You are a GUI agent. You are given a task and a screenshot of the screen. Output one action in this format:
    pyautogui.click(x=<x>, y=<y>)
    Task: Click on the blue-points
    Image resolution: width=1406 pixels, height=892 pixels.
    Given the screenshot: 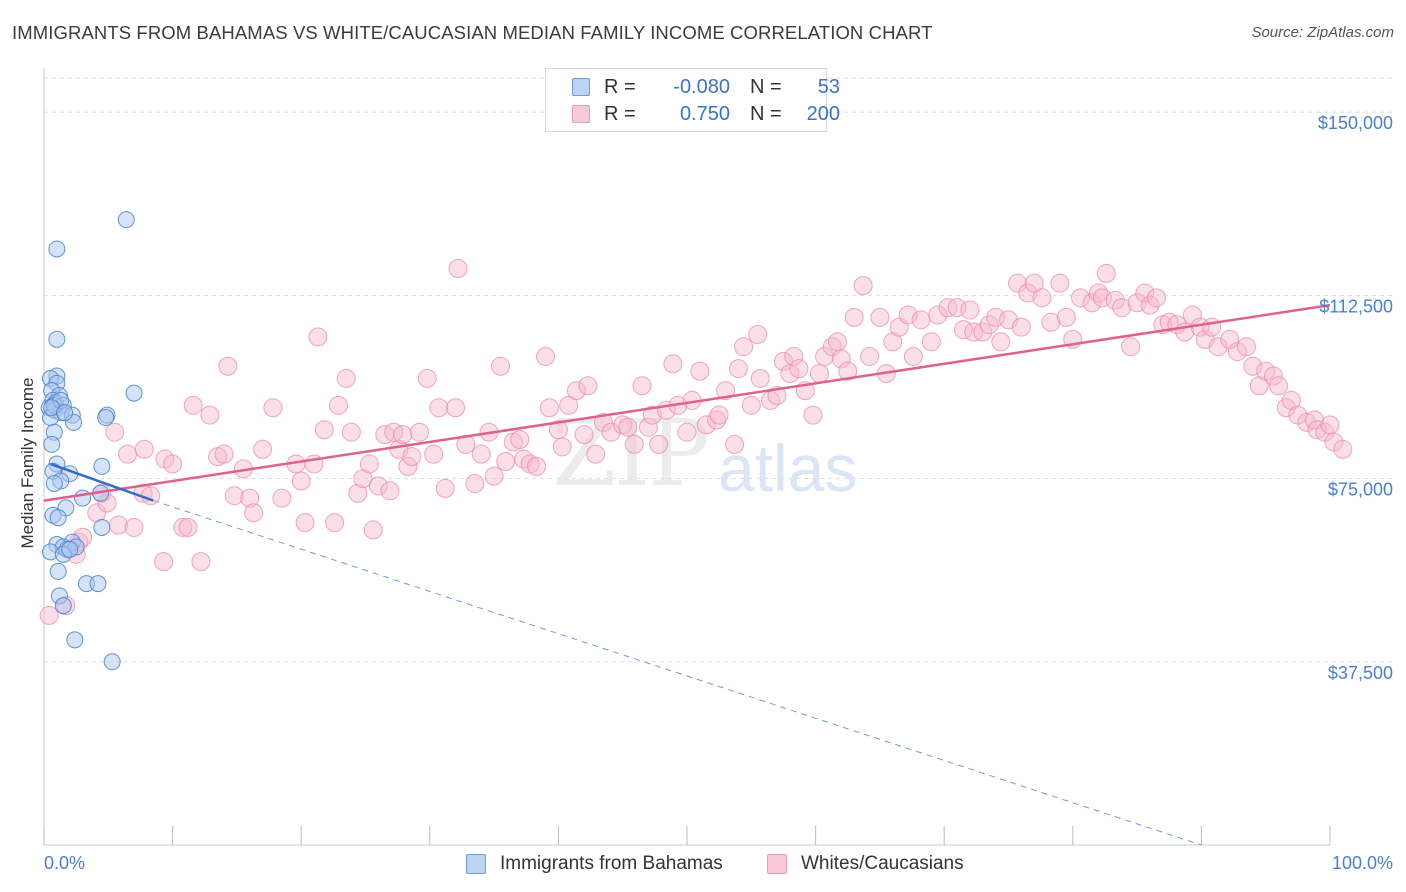 What is the action you would take?
    pyautogui.click(x=91, y=441)
    